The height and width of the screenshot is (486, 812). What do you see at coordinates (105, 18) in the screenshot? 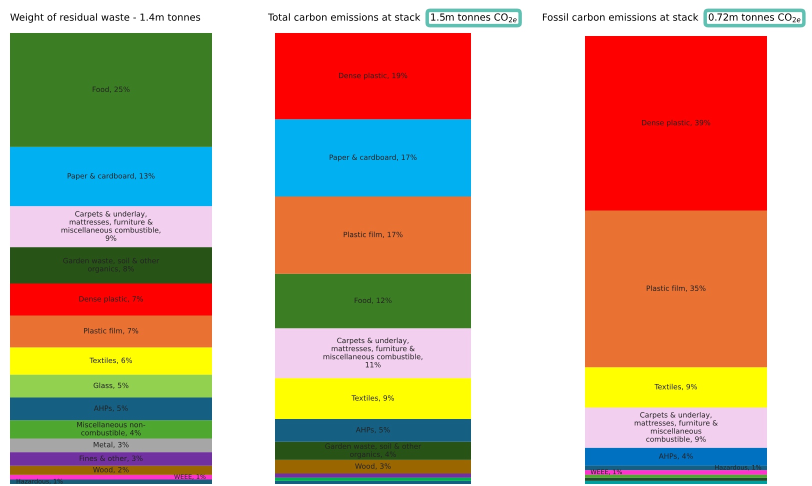
I see `chart-title: Weight of residual waste - 1.4m tonnes` at bounding box center [105, 18].